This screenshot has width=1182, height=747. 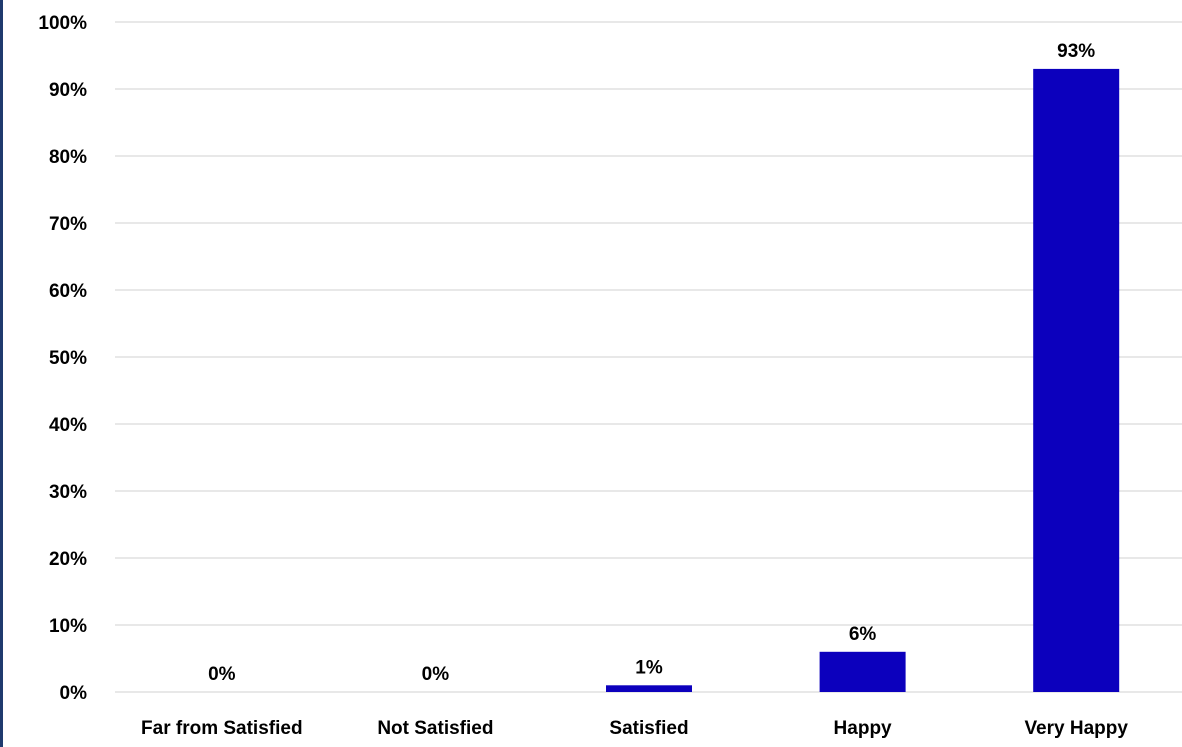 I want to click on data-label: 93%, so click(x=1076, y=51).